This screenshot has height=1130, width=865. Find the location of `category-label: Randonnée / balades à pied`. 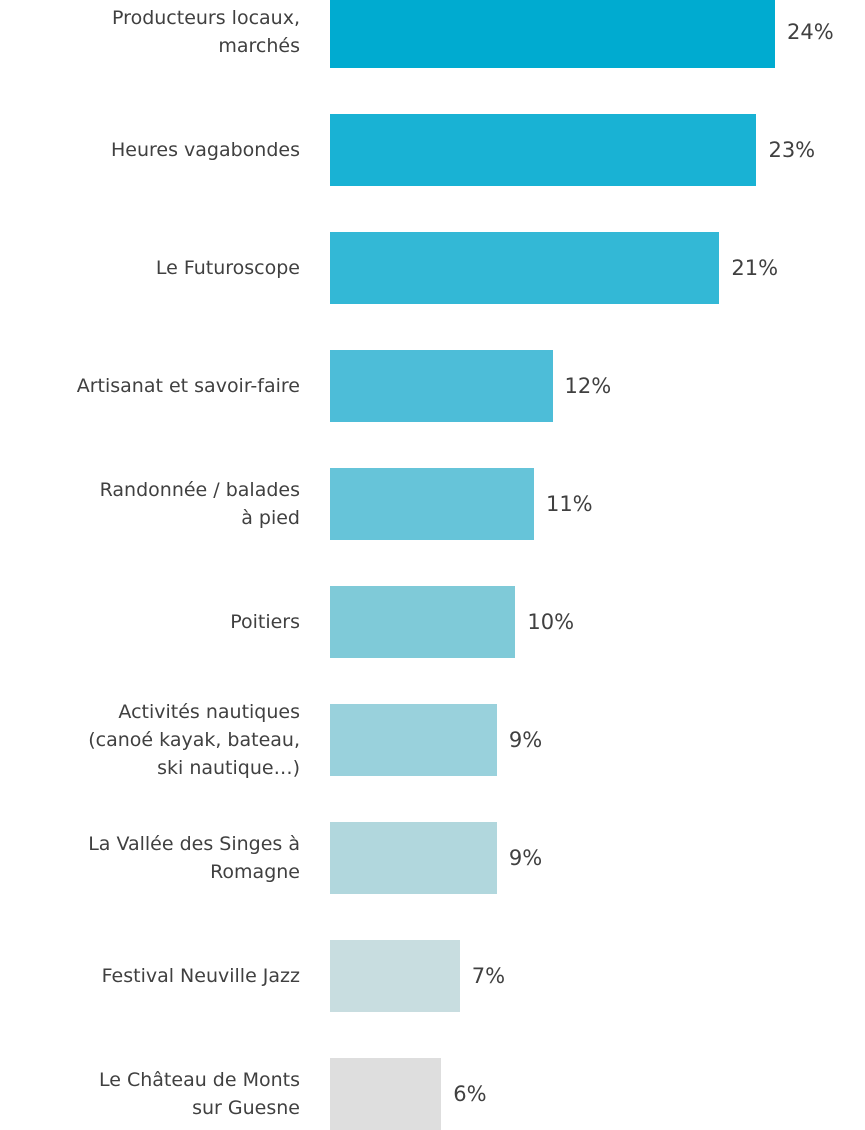

category-label: Randonnée / balades à pied is located at coordinates (199, 504).